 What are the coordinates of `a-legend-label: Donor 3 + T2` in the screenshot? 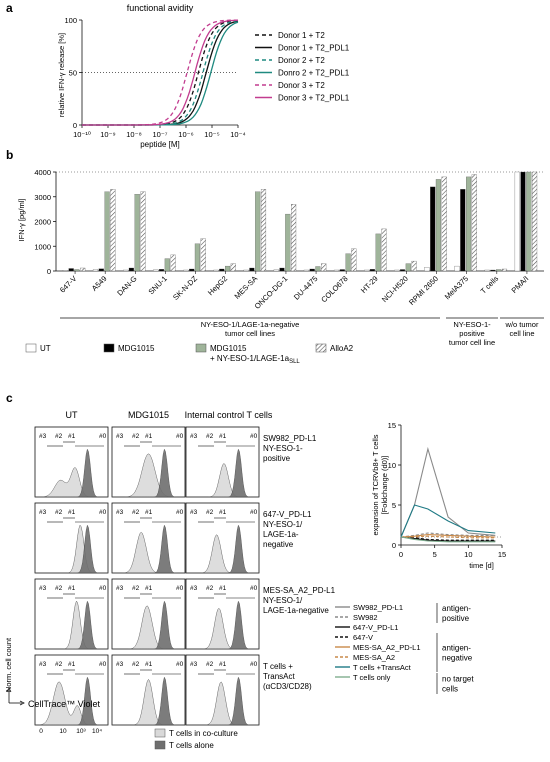 It's located at (301, 85).